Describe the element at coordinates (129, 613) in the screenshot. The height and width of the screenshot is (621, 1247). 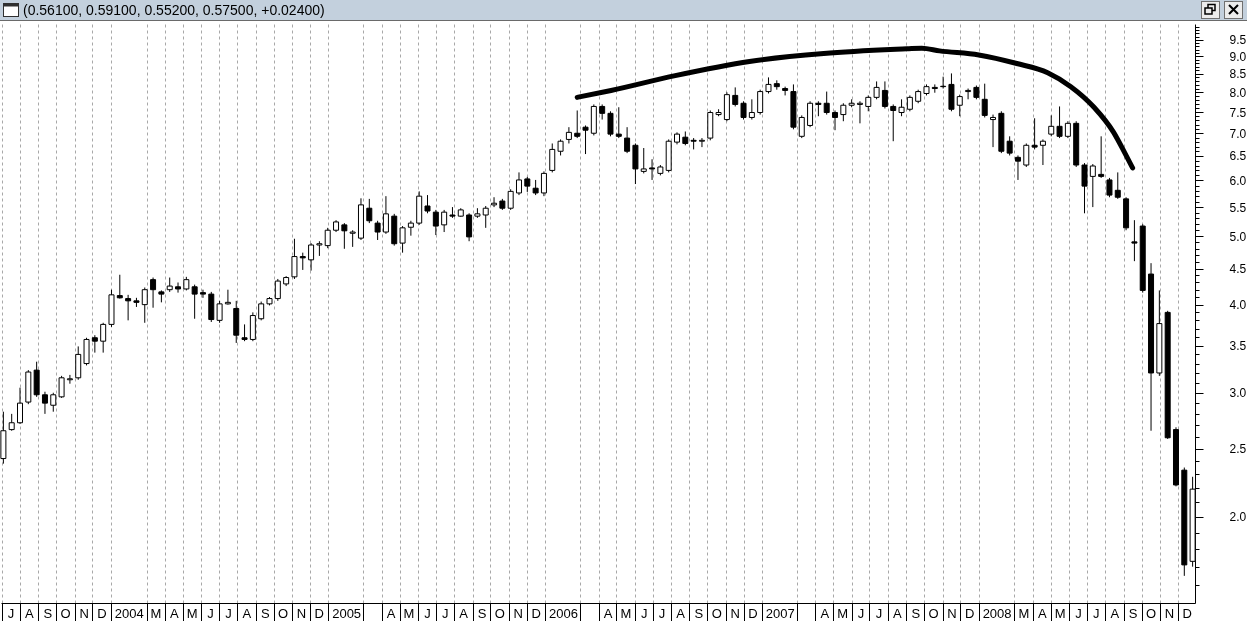
I see `x-tick-label: 2004` at that location.